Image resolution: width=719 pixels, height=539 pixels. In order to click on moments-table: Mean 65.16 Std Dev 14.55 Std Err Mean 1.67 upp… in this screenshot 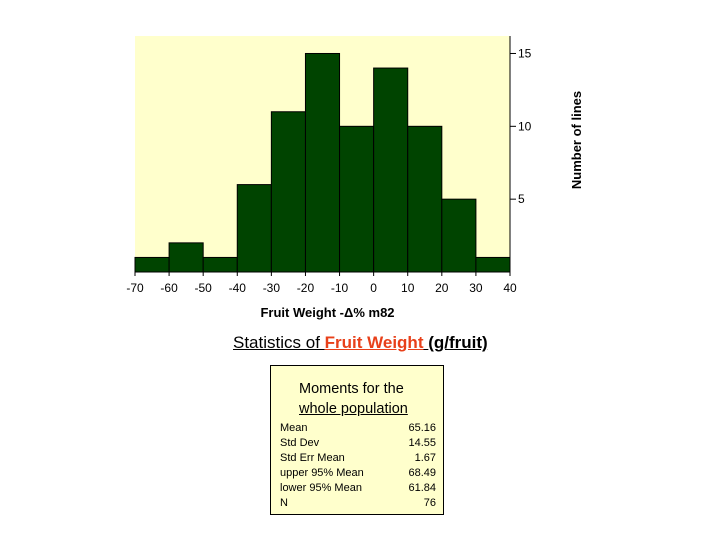, I will do `click(358, 466)`.